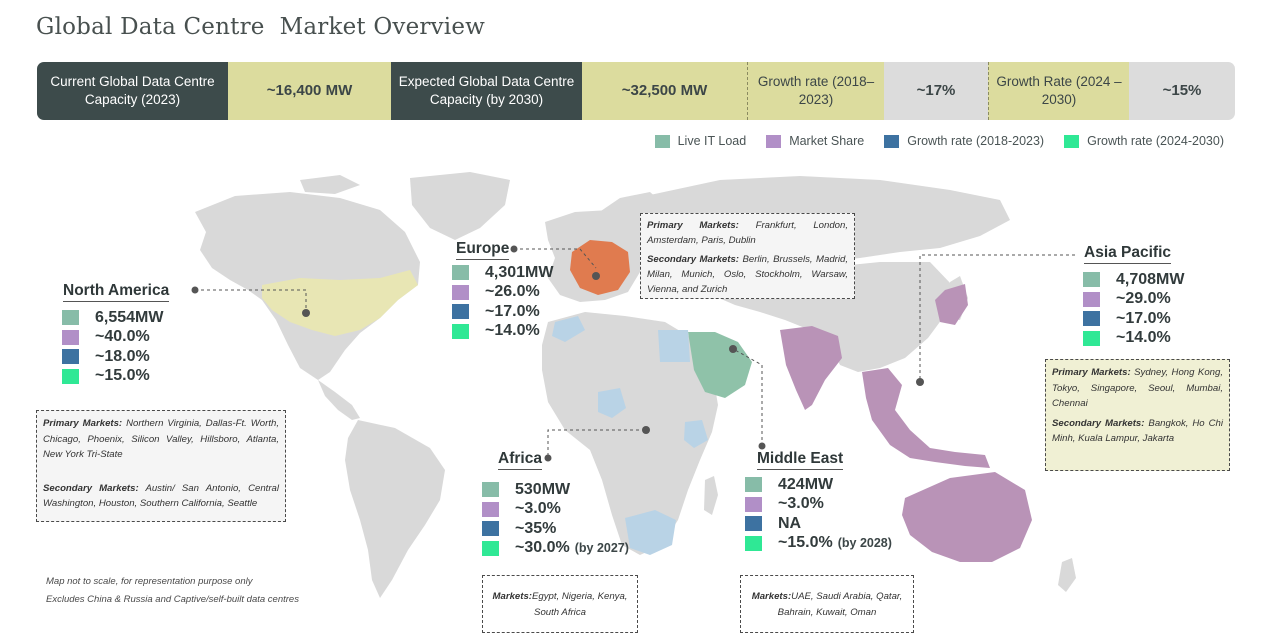 The width and height of the screenshot is (1268, 634). Describe the element at coordinates (568, 329) in the screenshot. I see `morocco-highlight` at that location.